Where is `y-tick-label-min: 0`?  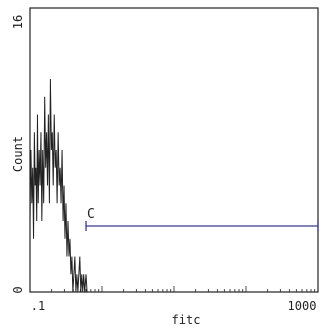 y-tick-label-min: 0 is located at coordinates (18, 289).